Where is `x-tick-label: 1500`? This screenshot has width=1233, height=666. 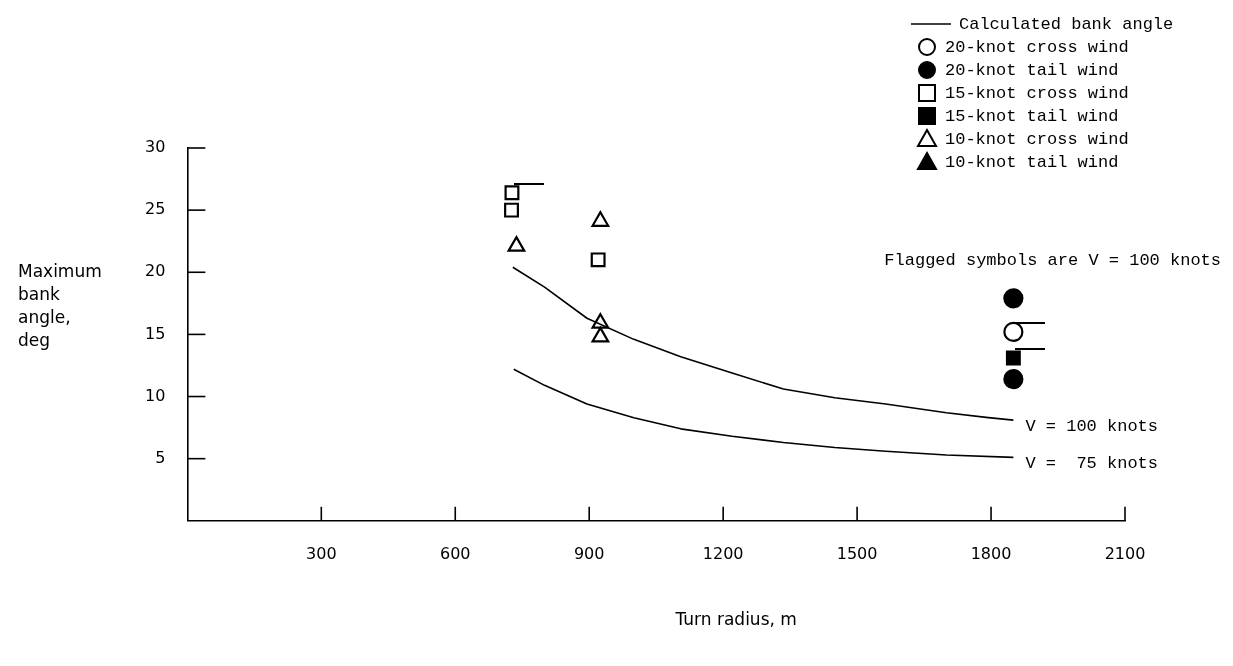
x-tick-label: 1500 is located at coordinates (857, 553).